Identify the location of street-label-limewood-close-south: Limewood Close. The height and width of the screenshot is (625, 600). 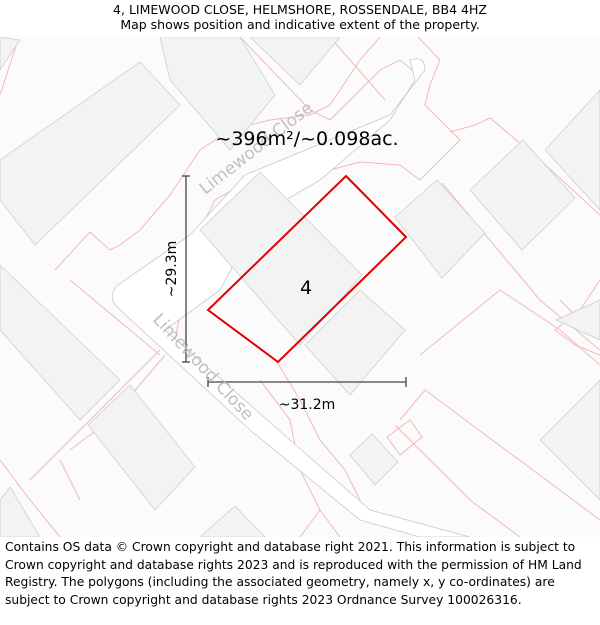
(202, 367).